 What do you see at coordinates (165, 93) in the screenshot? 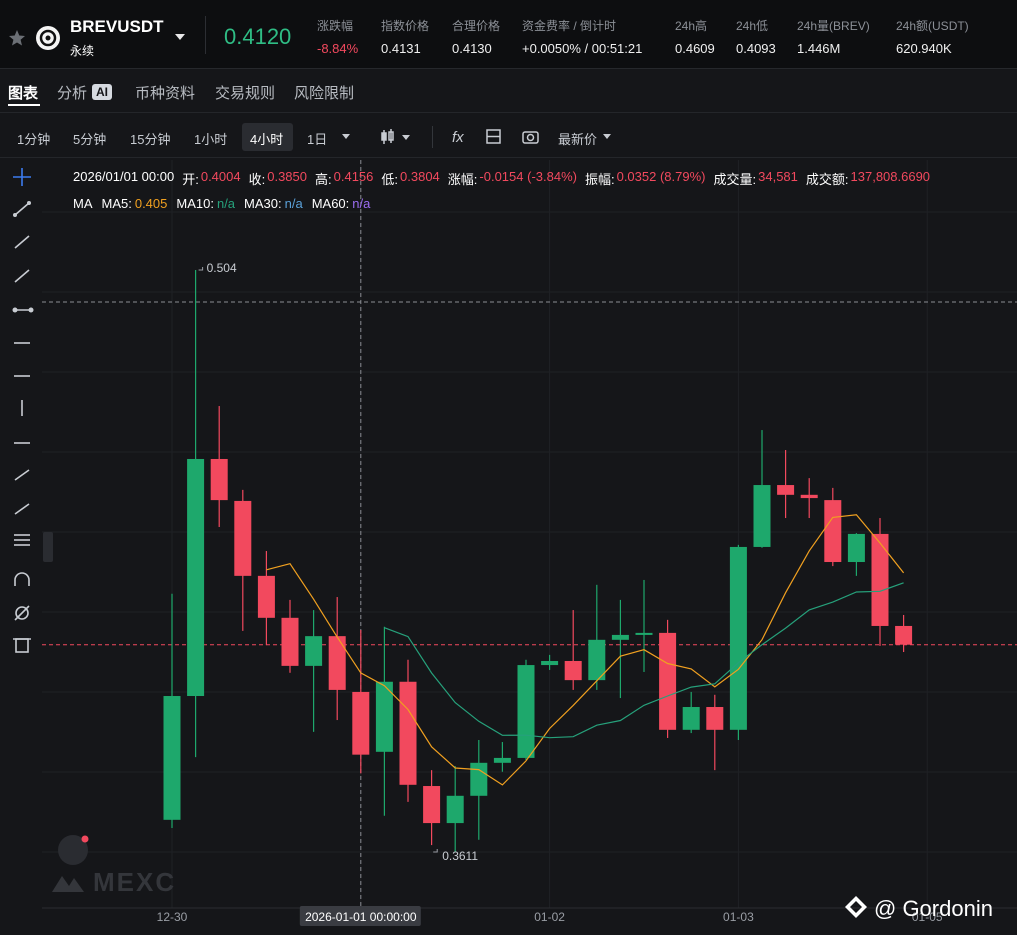
I see `tab: 币种资料` at bounding box center [165, 93].